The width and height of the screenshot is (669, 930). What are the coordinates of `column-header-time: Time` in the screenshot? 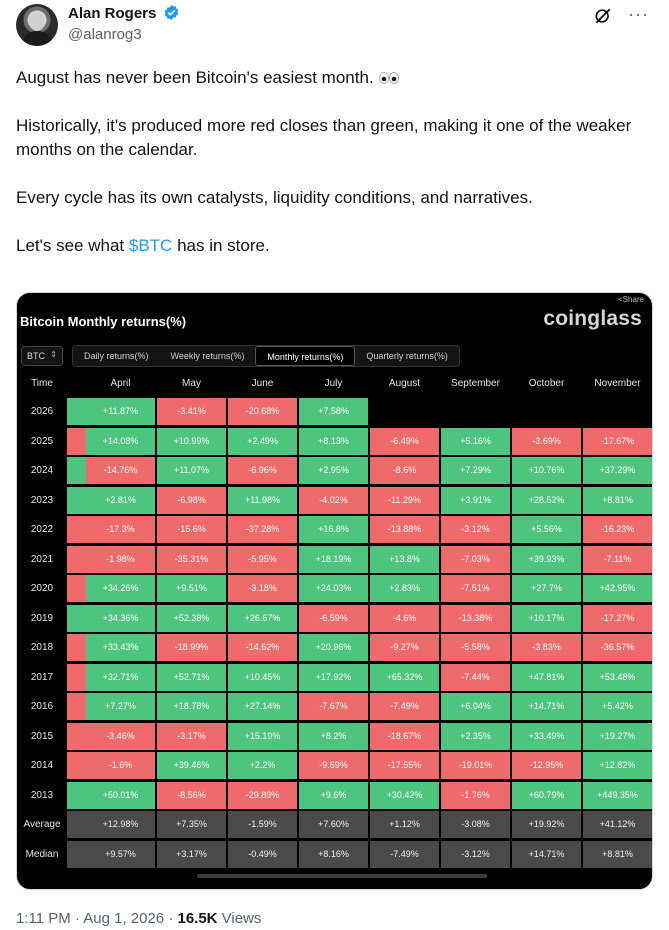 It's located at (42, 383).